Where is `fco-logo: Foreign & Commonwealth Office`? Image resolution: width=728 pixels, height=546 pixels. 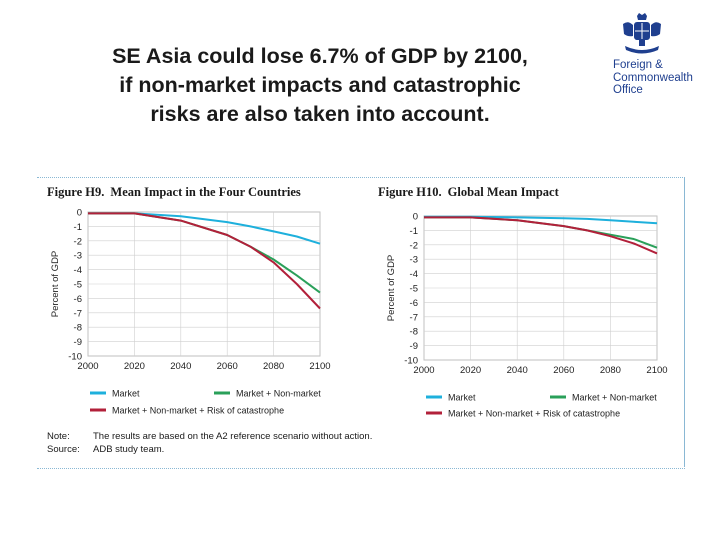
fco-logo: Foreign & Commonwealth Office is located at coordinates (663, 55).